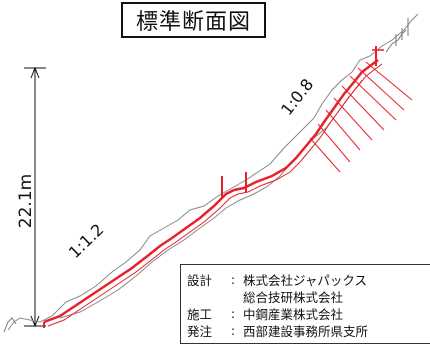 The height and width of the screenshot is (344, 430). I want to click on info-value: 株式会社ジャパックス, so click(305, 280).